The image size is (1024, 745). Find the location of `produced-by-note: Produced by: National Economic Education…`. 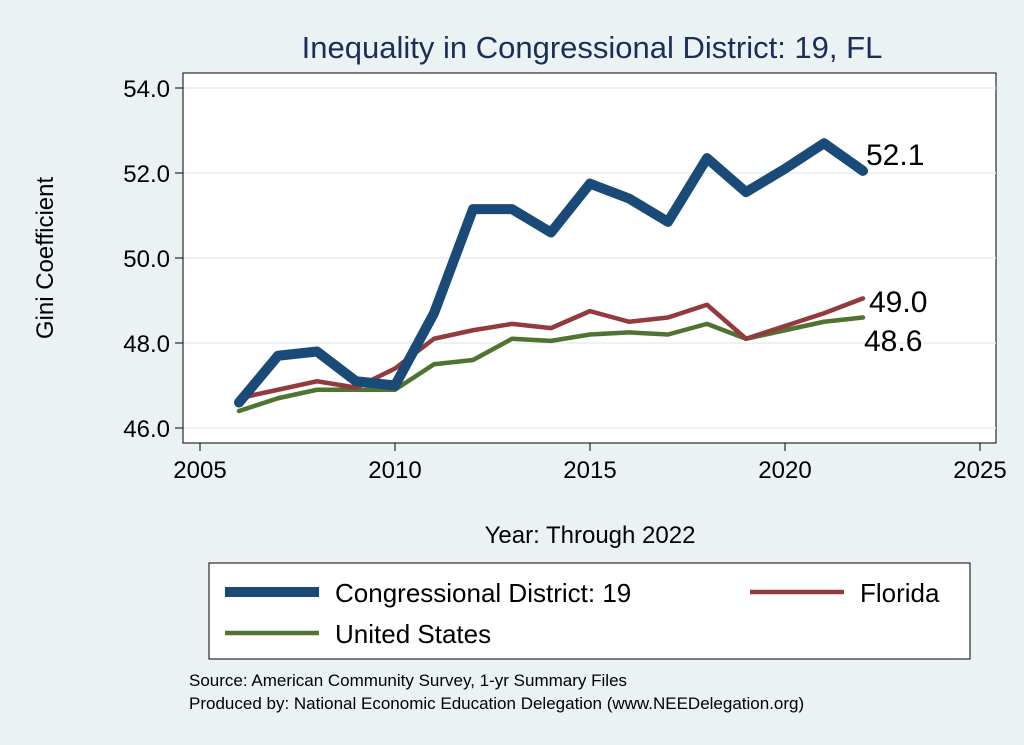

produced-by-note: Produced by: National Economic Education… is located at coordinates (496, 703).